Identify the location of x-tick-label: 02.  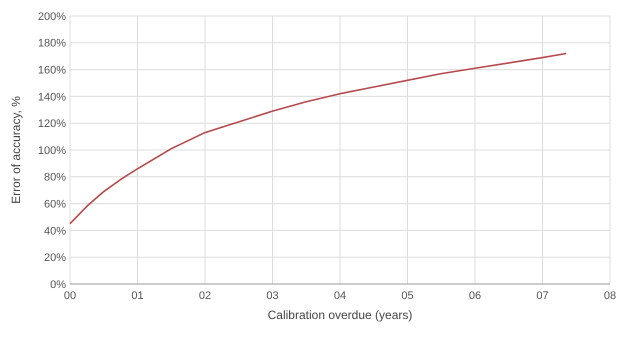
(205, 296).